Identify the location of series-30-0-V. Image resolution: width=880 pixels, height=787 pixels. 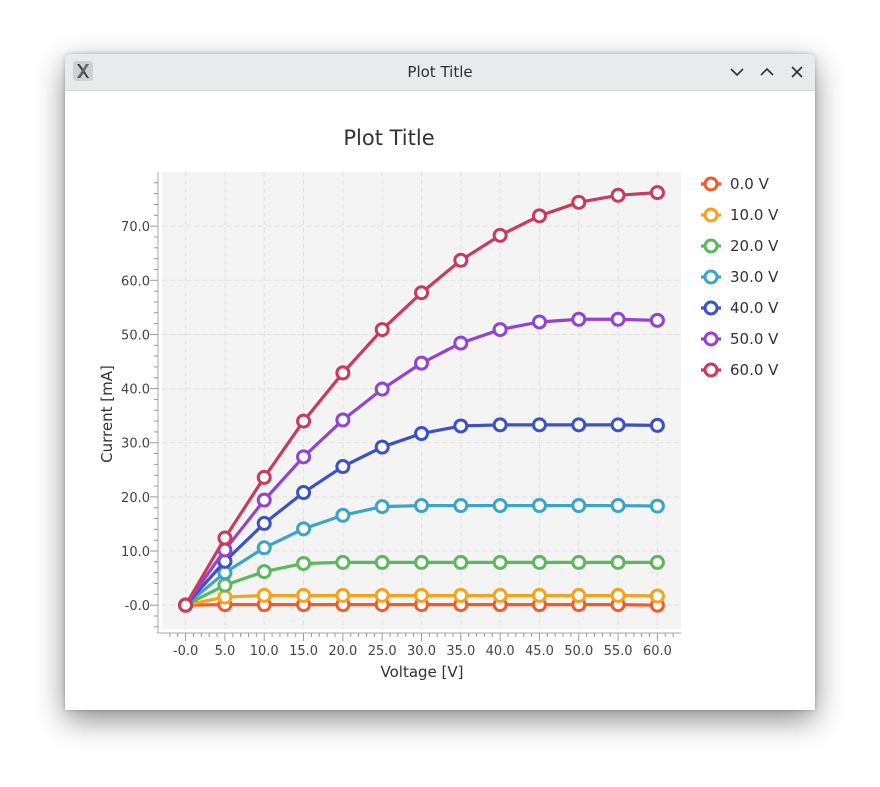
(421, 555).